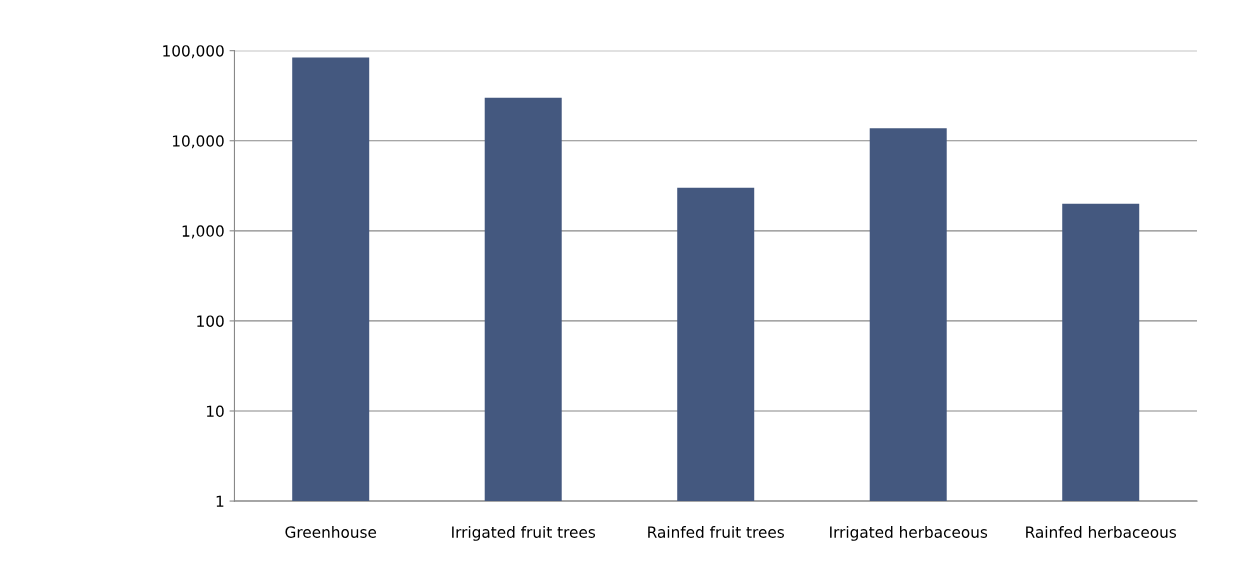 Image resolution: width=1234 pixels, height=563 pixels. Describe the element at coordinates (198, 142) in the screenshot. I see `y-tick-label: 10,000` at that location.